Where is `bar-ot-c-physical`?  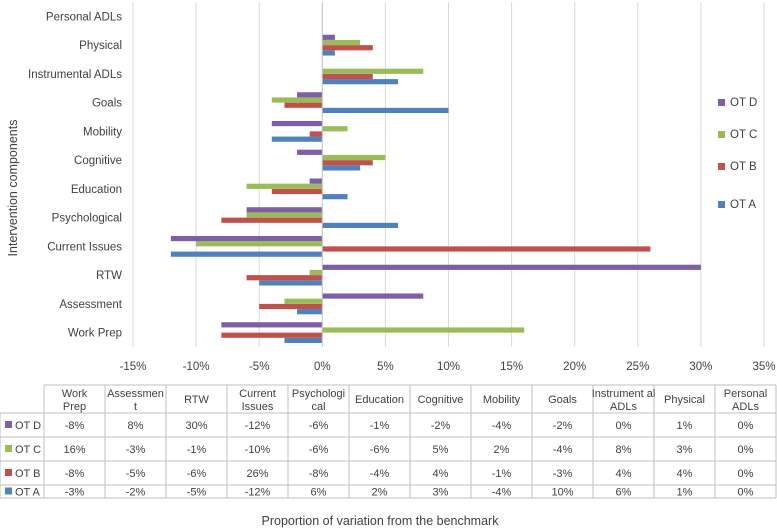
bar-ot-c-physical is located at coordinates (341, 42).